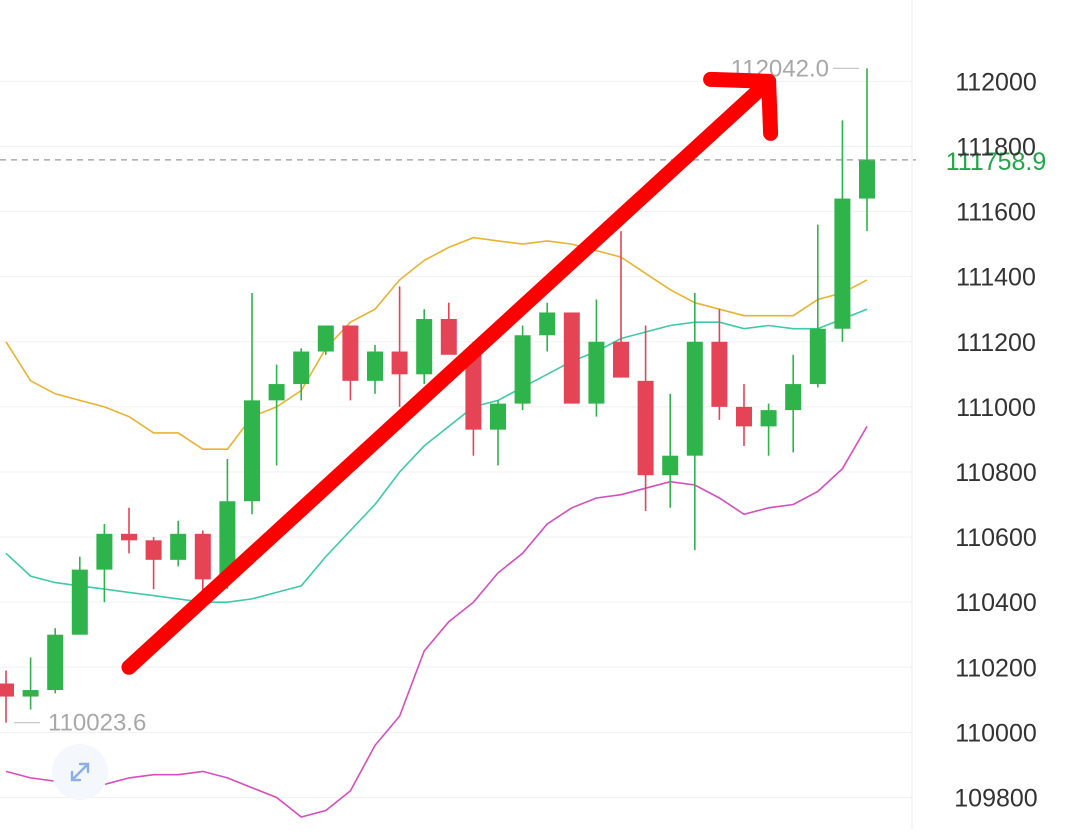 This screenshot has height=835, width=1080. I want to click on last-price-label-bg, so click(998, 159).